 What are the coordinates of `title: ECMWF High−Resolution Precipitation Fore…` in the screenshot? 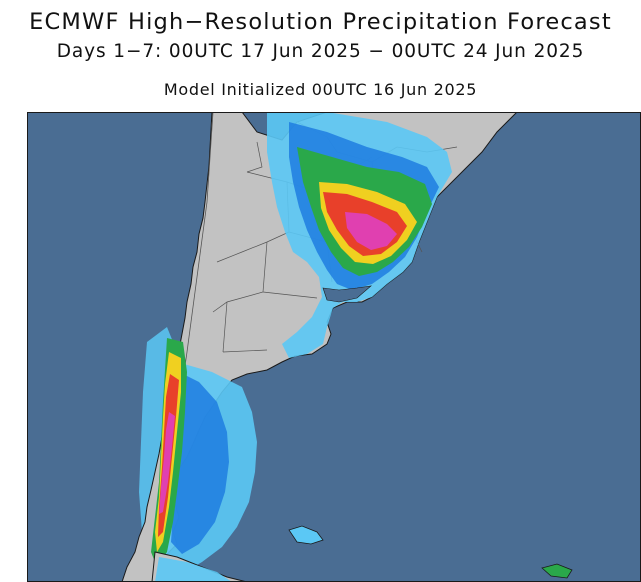 It's located at (320, 22).